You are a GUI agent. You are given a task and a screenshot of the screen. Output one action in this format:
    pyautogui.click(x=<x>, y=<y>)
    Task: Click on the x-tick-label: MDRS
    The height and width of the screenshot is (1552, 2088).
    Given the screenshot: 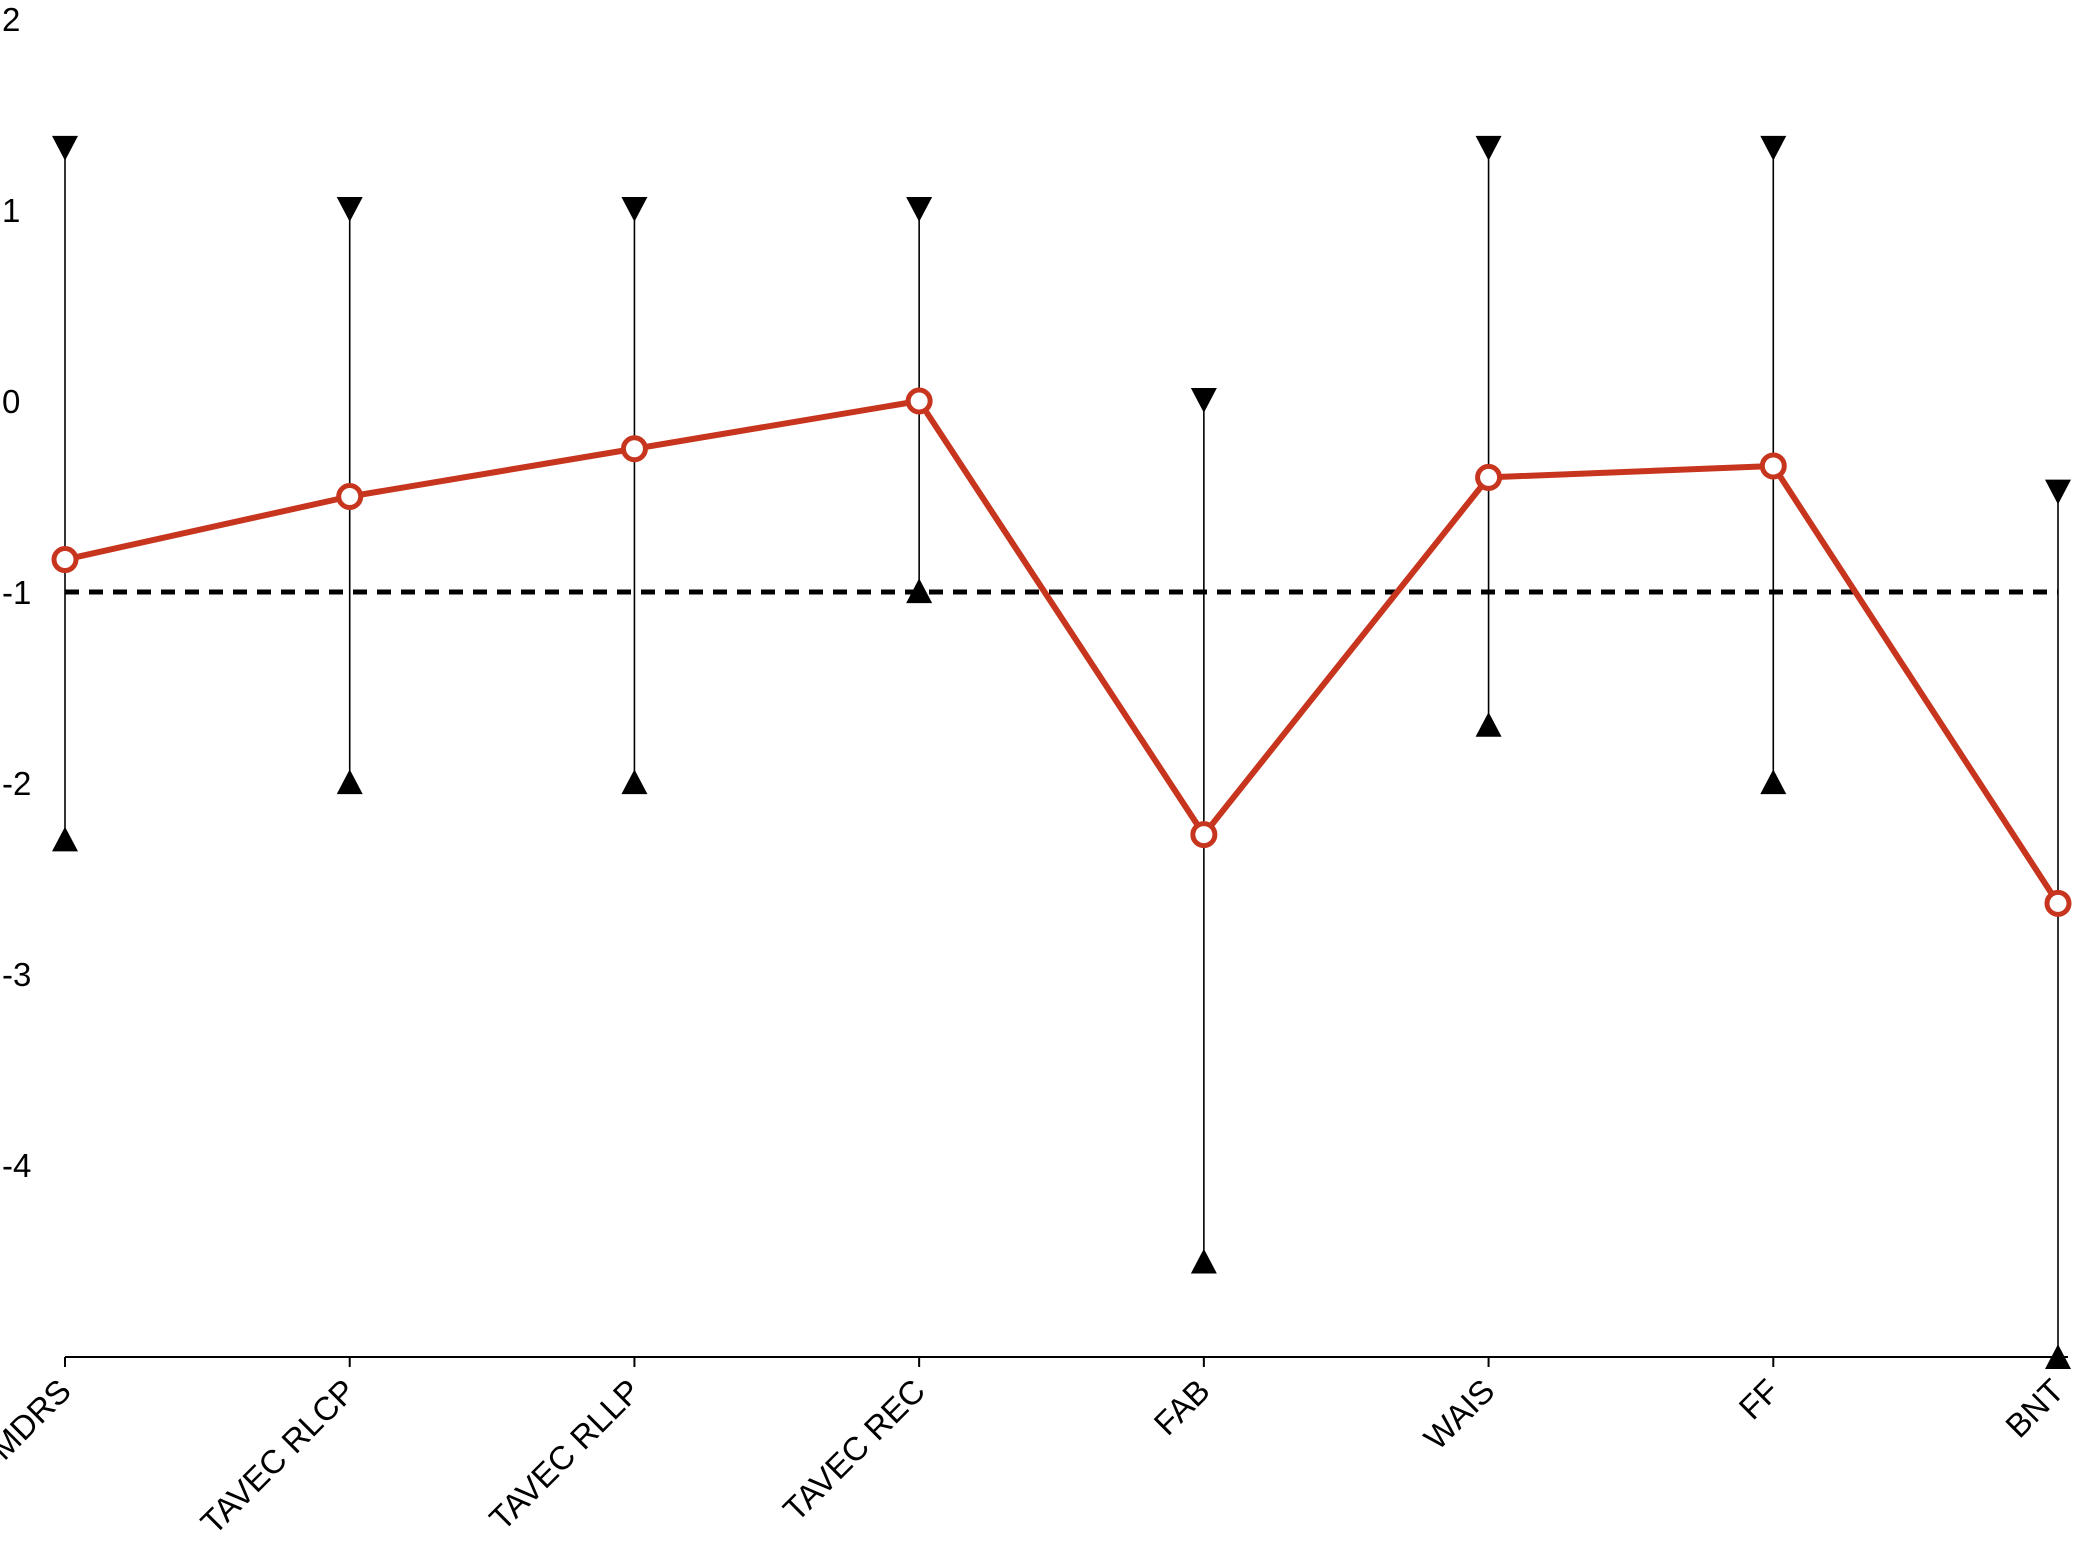 What is the action you would take?
    pyautogui.click(x=39, y=1419)
    